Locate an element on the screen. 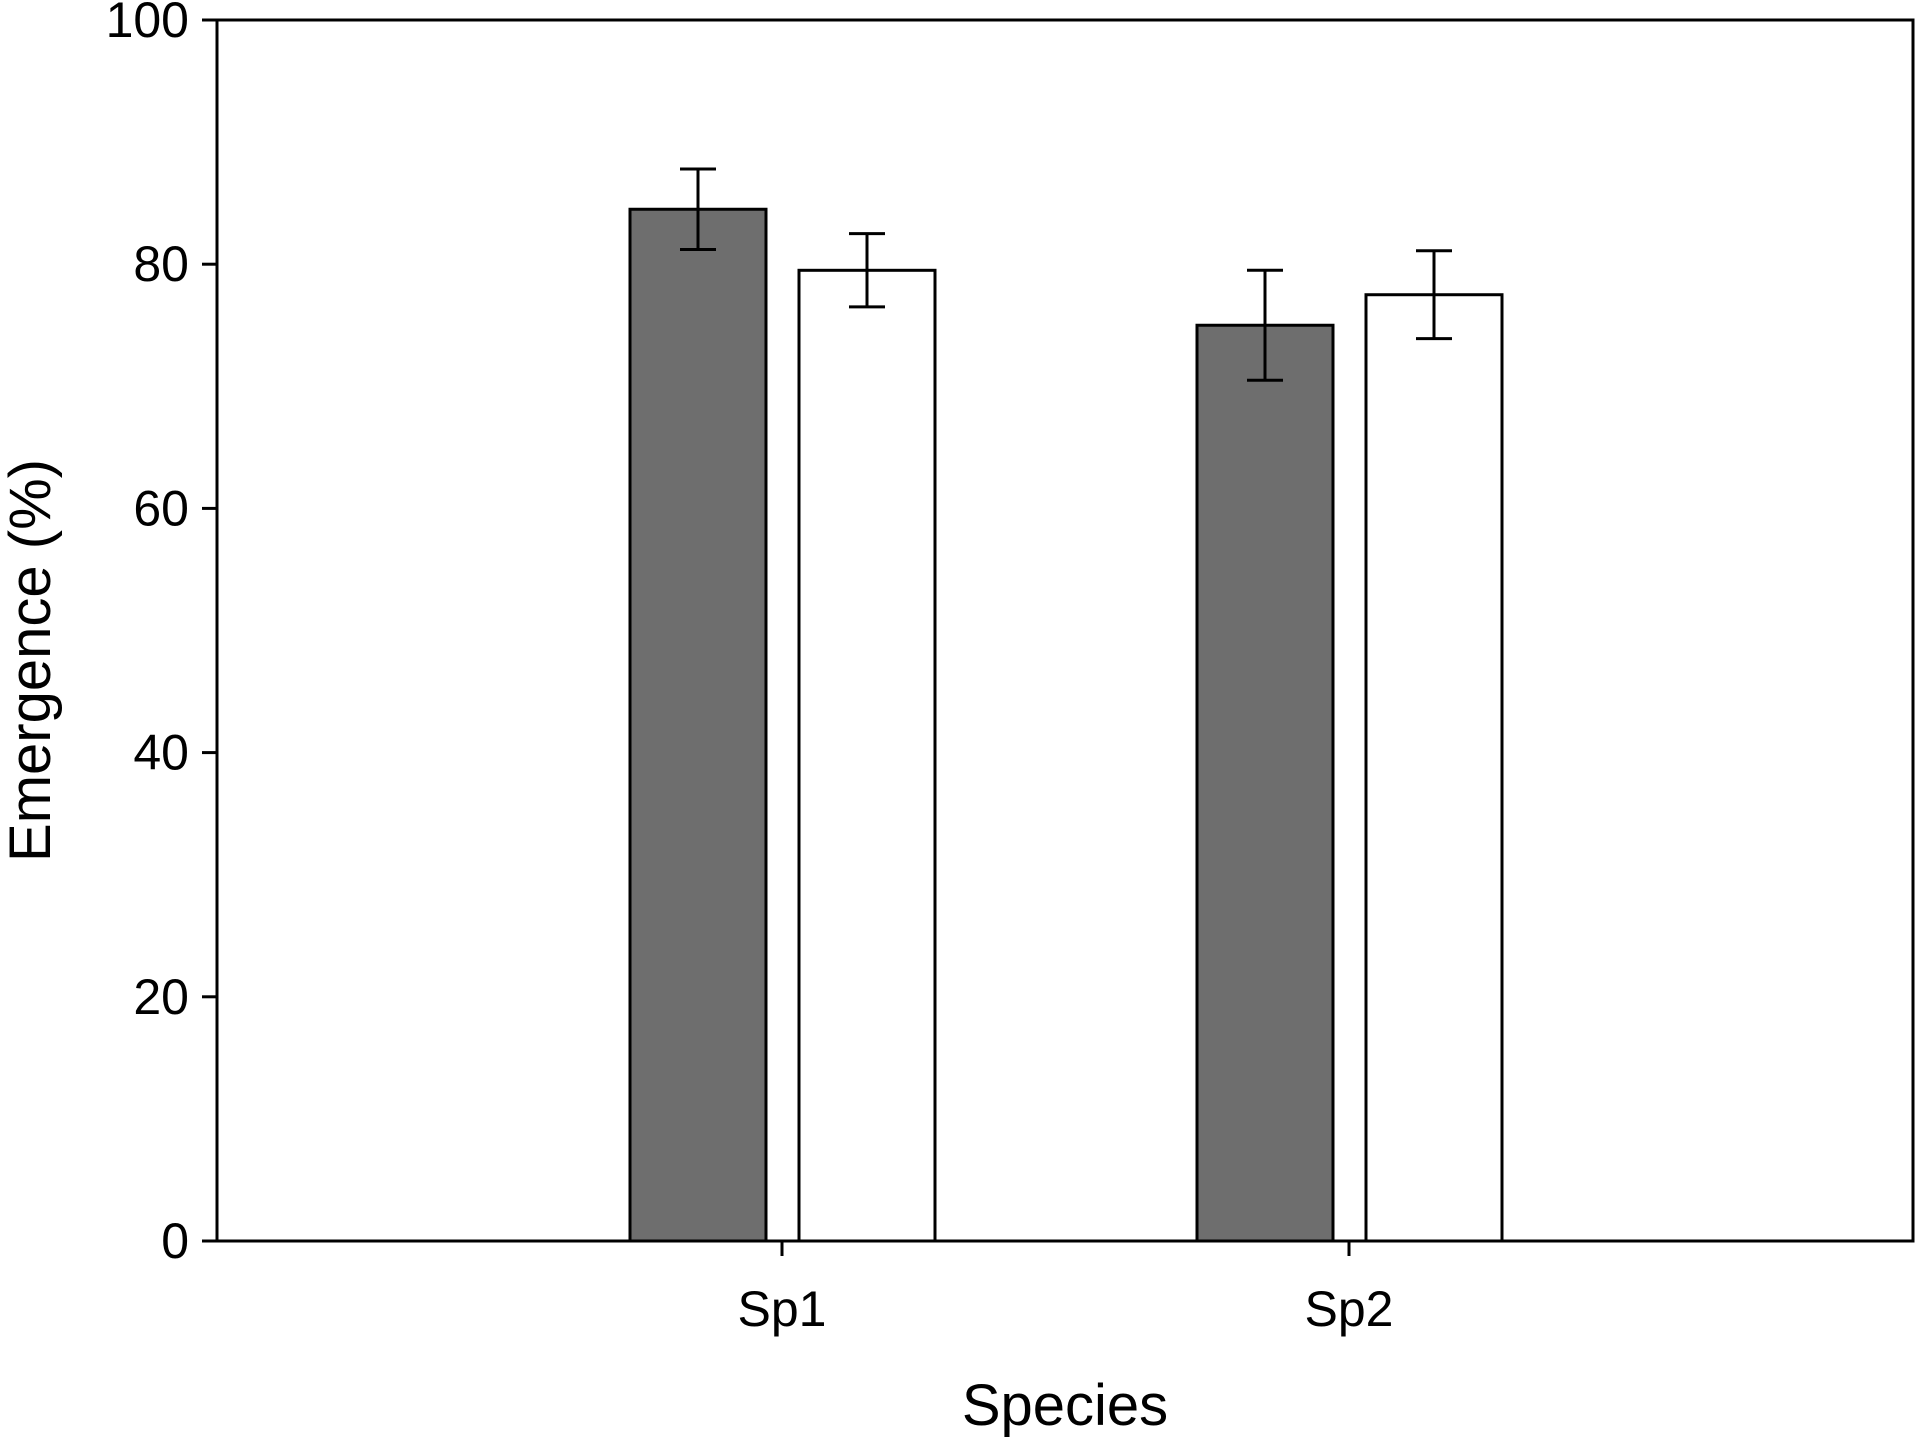  y-tick-label: 20 is located at coordinates (161, 997).